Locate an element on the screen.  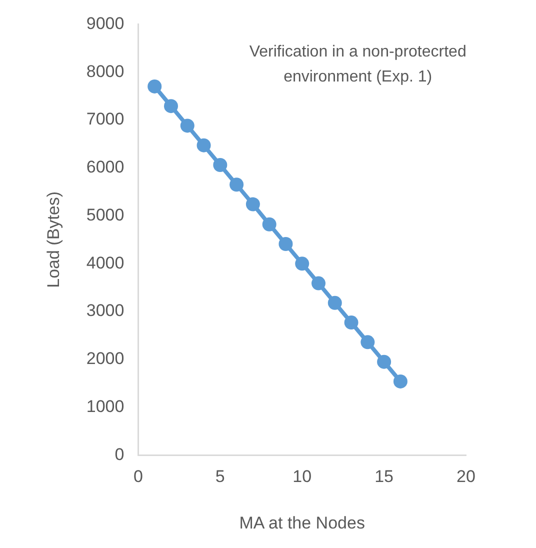
x-tick-label: 15 is located at coordinates (384, 476).